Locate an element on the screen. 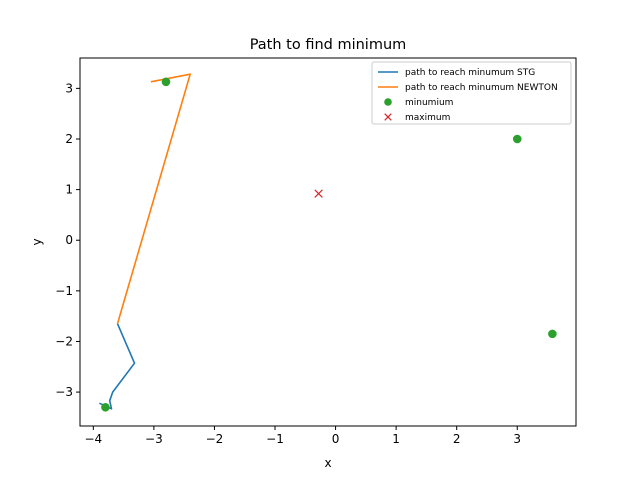  x-axis-label: x is located at coordinates (327, 463).